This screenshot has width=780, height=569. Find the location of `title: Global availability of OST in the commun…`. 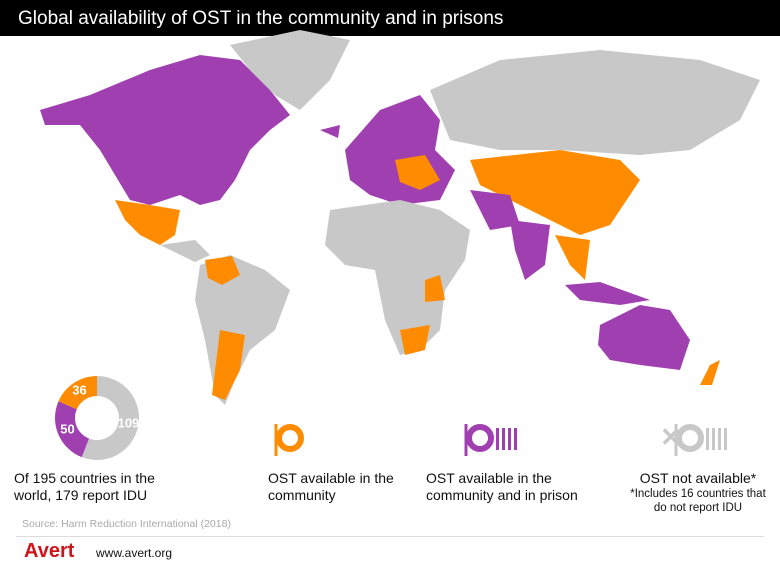

title: Global availability of OST in the commun… is located at coordinates (261, 18).